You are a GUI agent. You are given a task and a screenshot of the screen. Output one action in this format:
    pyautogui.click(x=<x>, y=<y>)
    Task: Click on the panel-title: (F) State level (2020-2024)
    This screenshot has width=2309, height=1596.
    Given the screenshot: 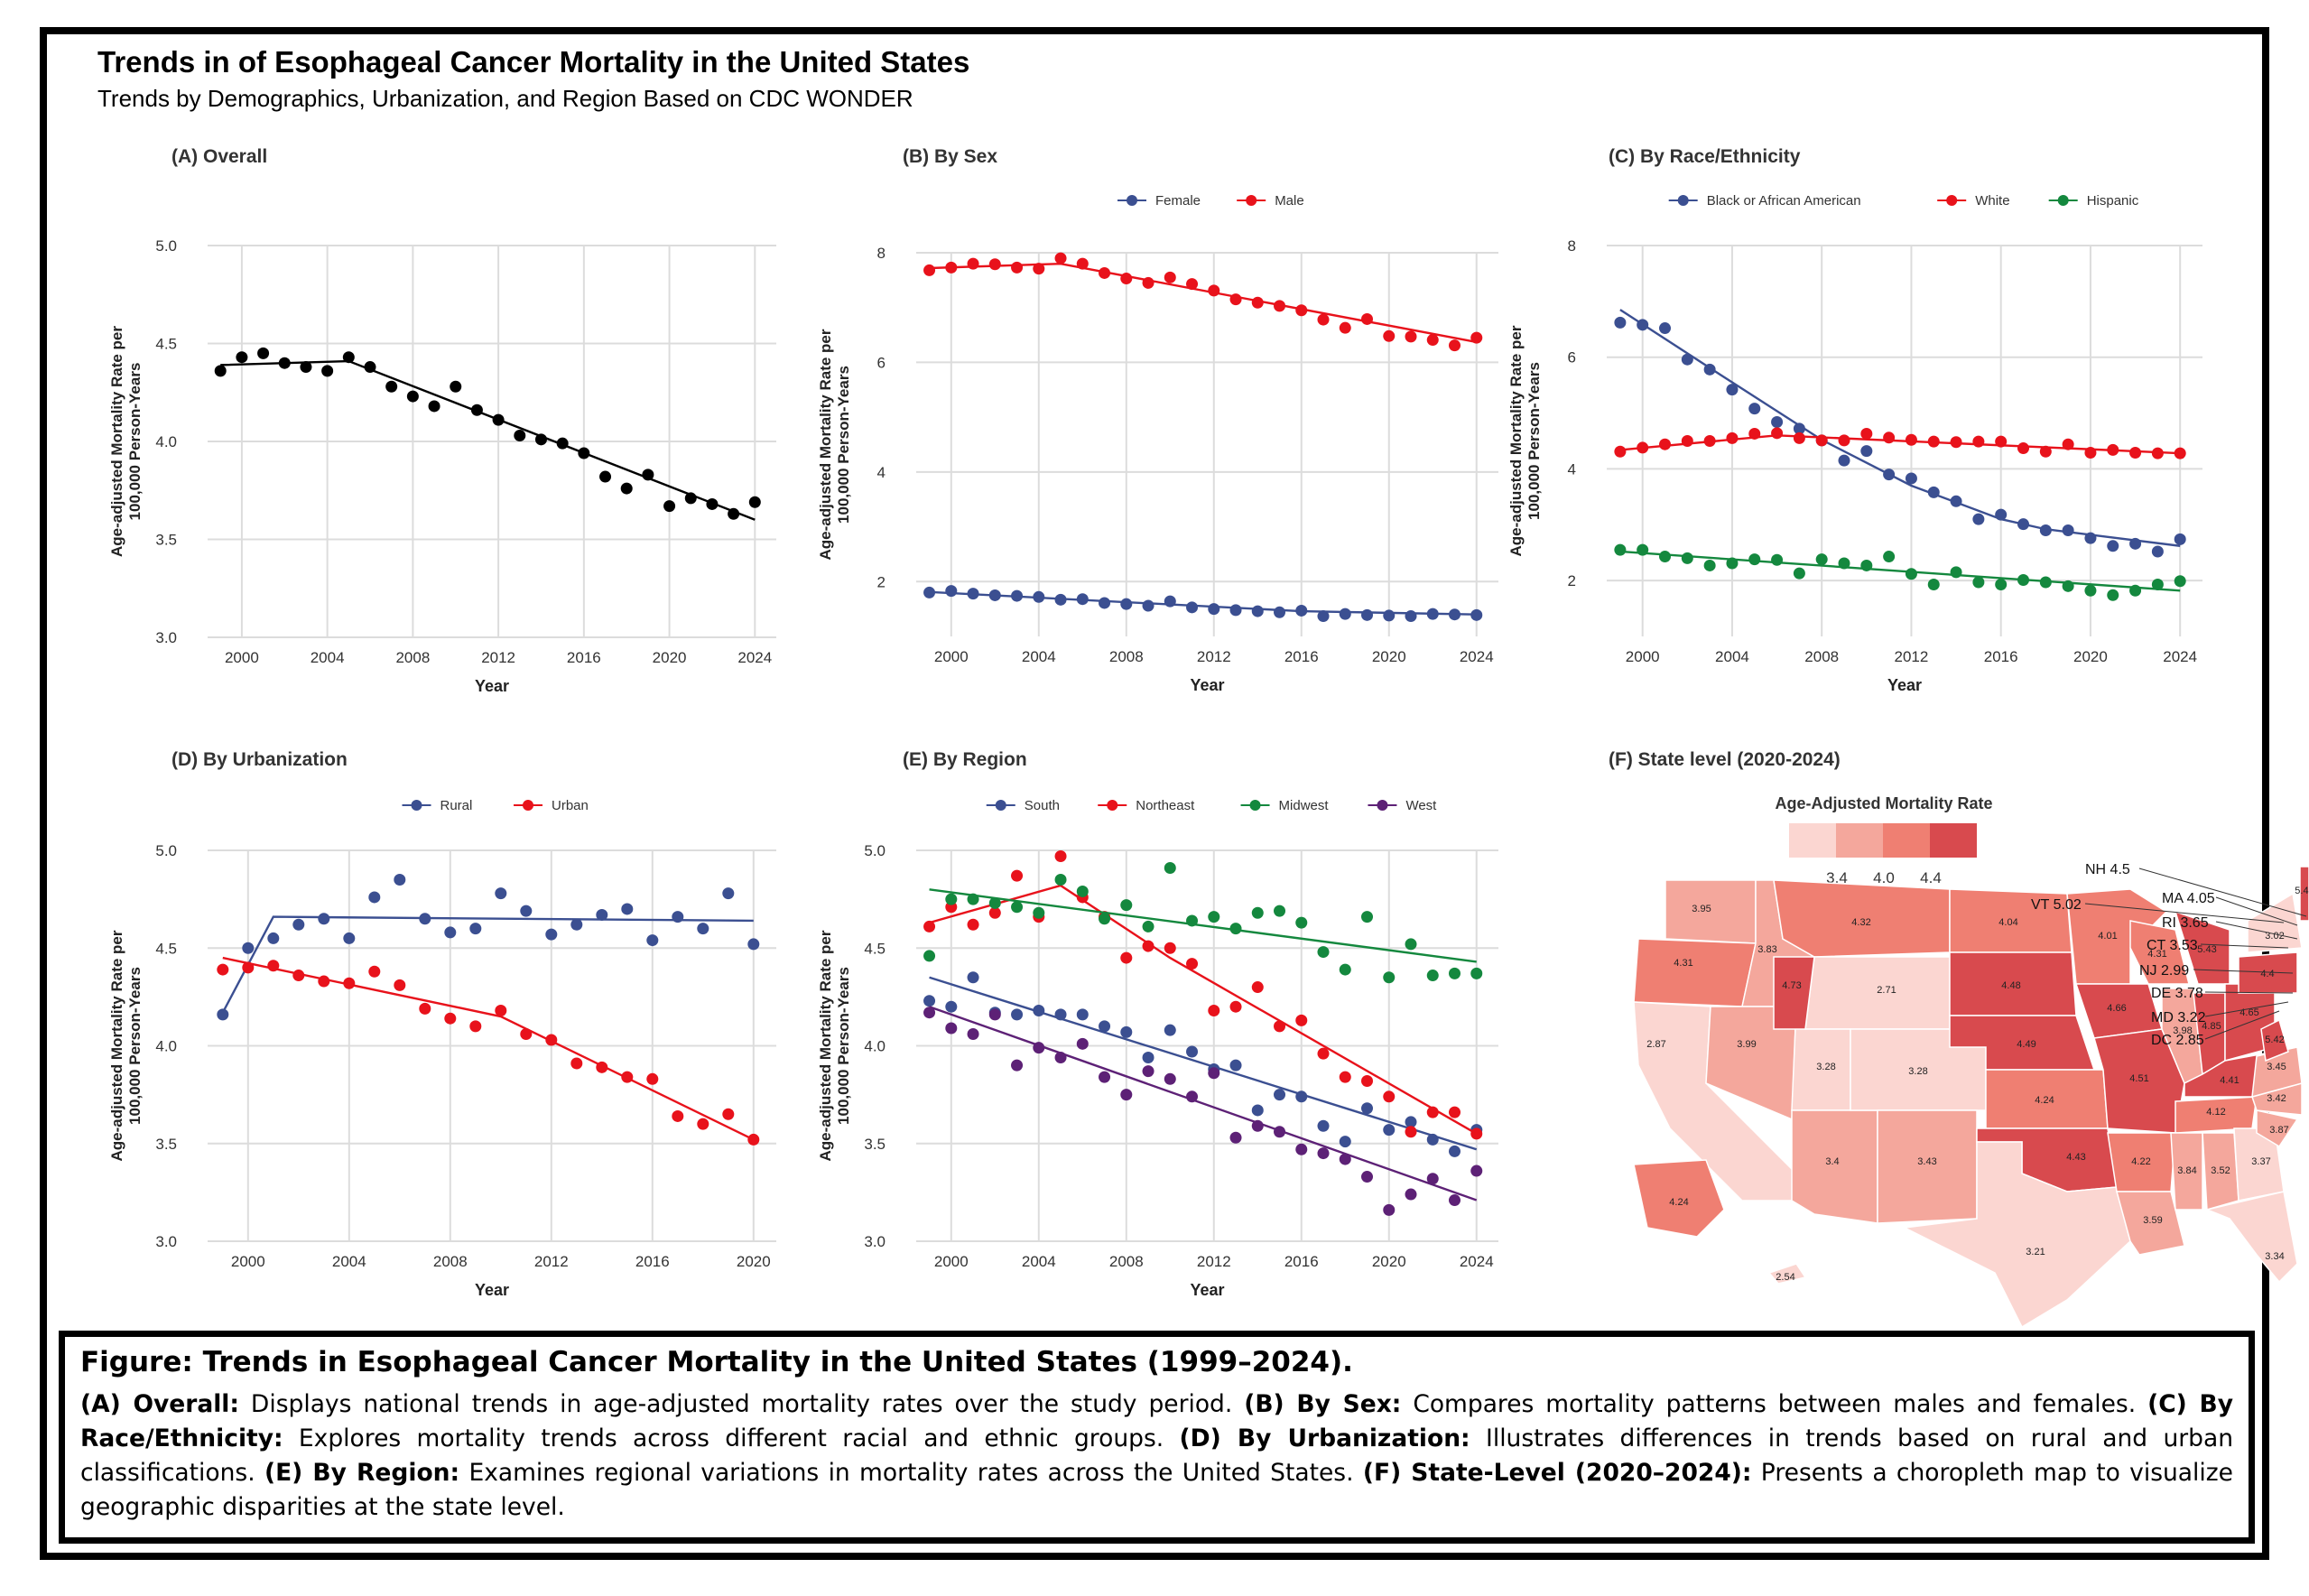 What is the action you would take?
    pyautogui.click(x=1725, y=759)
    